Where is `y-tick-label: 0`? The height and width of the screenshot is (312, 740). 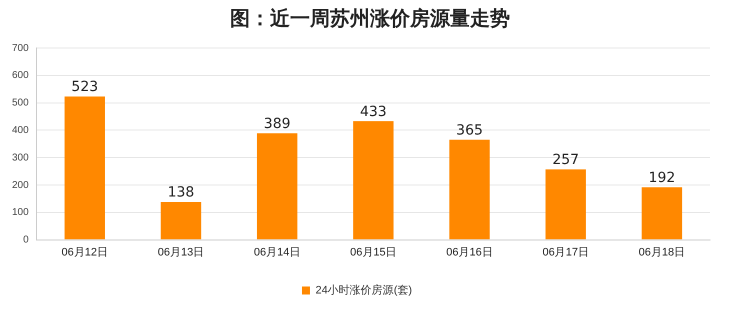
y-tick-label: 0 is located at coordinates (26, 240).